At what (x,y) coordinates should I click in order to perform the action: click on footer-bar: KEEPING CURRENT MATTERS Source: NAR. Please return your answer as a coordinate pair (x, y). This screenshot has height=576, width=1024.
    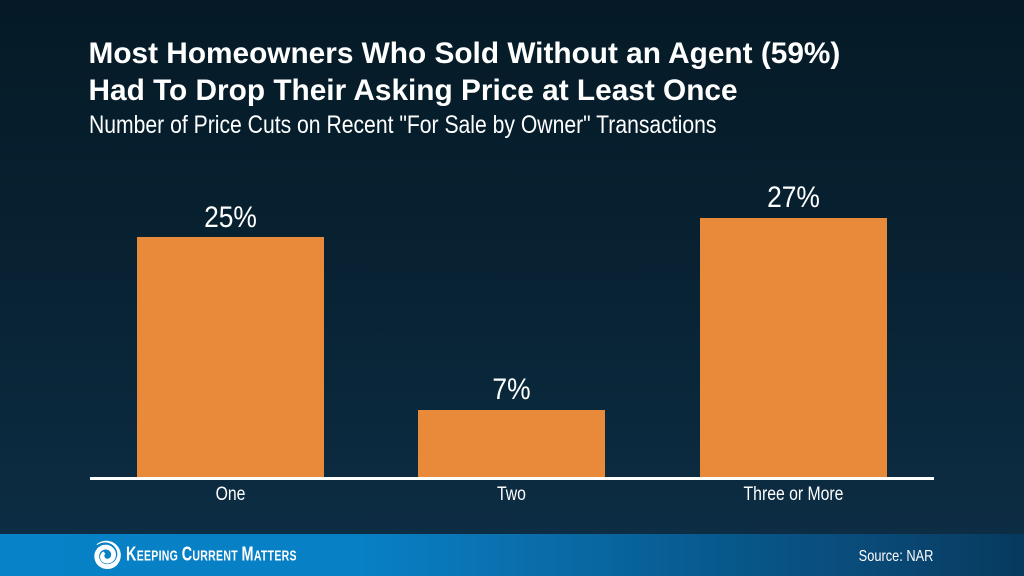
    Looking at the image, I should click on (512, 555).